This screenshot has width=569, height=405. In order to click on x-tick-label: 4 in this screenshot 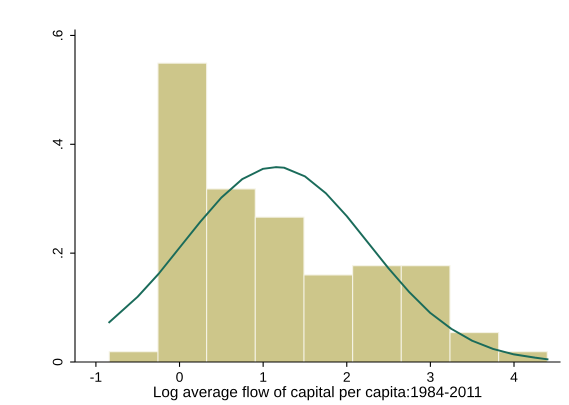, I will do `click(514, 377)`.